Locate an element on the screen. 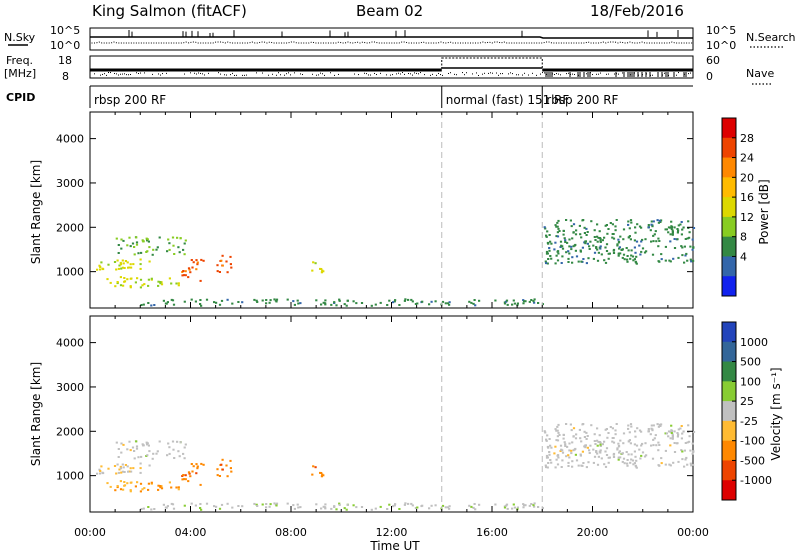 This screenshot has width=800, height=554. cpid-segment-label: rbsp 200 RF is located at coordinates (130, 100).